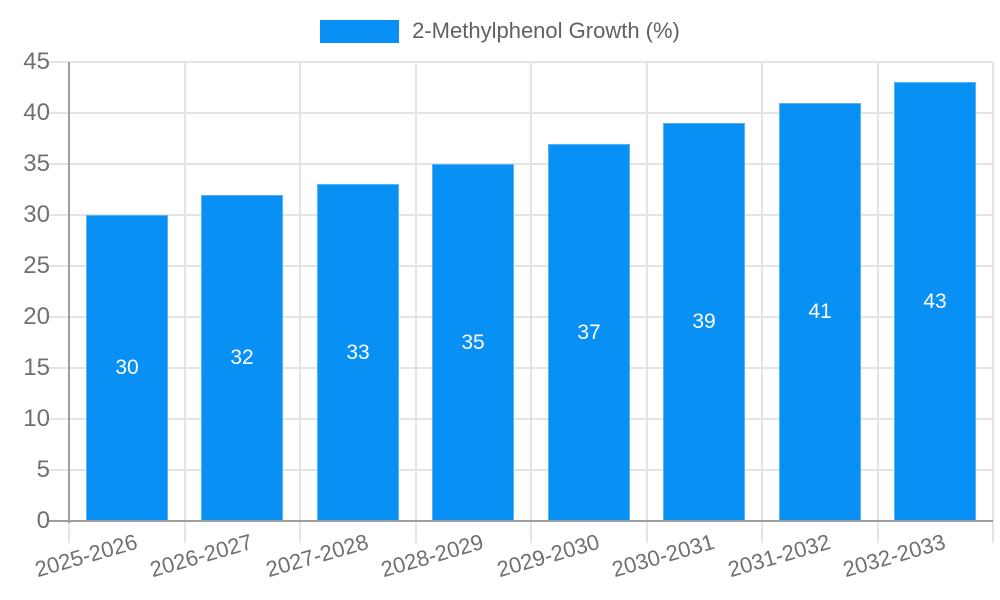 The width and height of the screenshot is (1000, 600). I want to click on y-tick-label: 0, so click(43, 520).